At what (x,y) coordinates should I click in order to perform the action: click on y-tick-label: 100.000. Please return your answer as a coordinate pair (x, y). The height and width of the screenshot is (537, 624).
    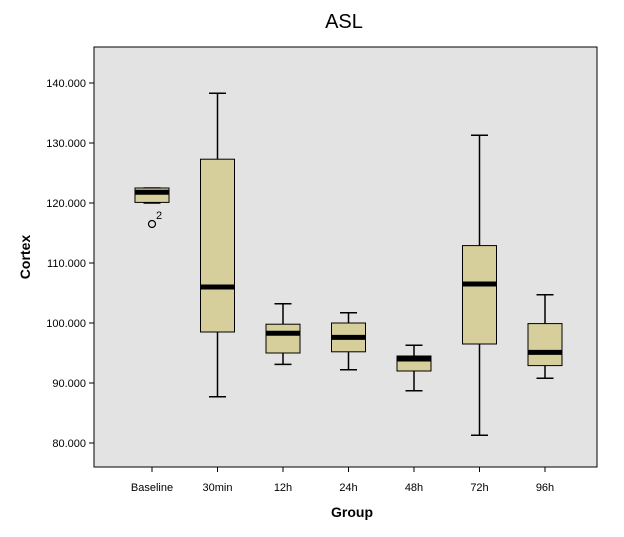
    Looking at the image, I should click on (66, 324).